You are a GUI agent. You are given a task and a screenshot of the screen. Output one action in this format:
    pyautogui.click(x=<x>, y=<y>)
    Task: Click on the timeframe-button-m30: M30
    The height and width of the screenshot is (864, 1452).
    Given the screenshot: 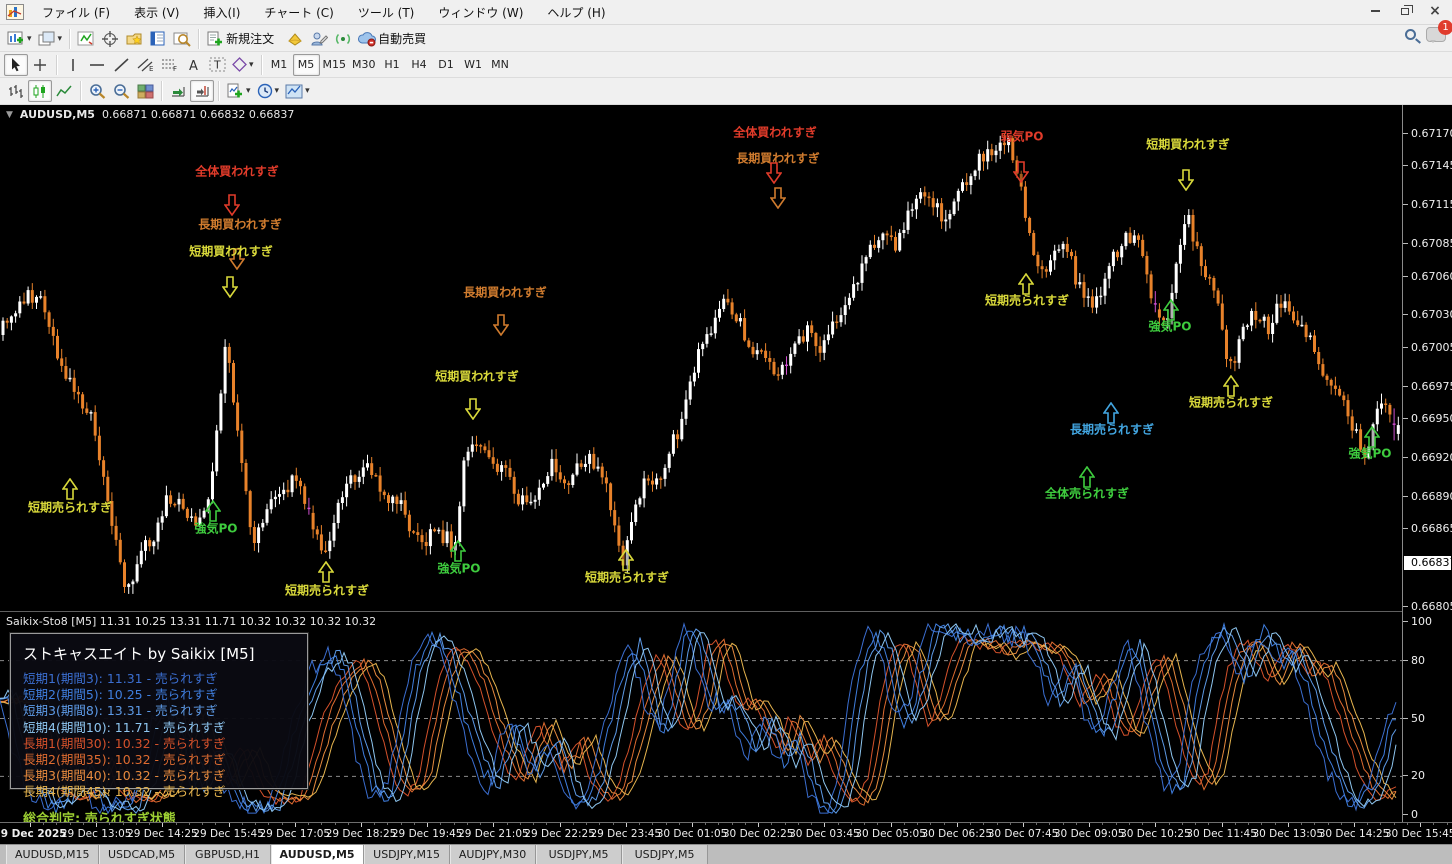 What is the action you would take?
    pyautogui.click(x=364, y=64)
    